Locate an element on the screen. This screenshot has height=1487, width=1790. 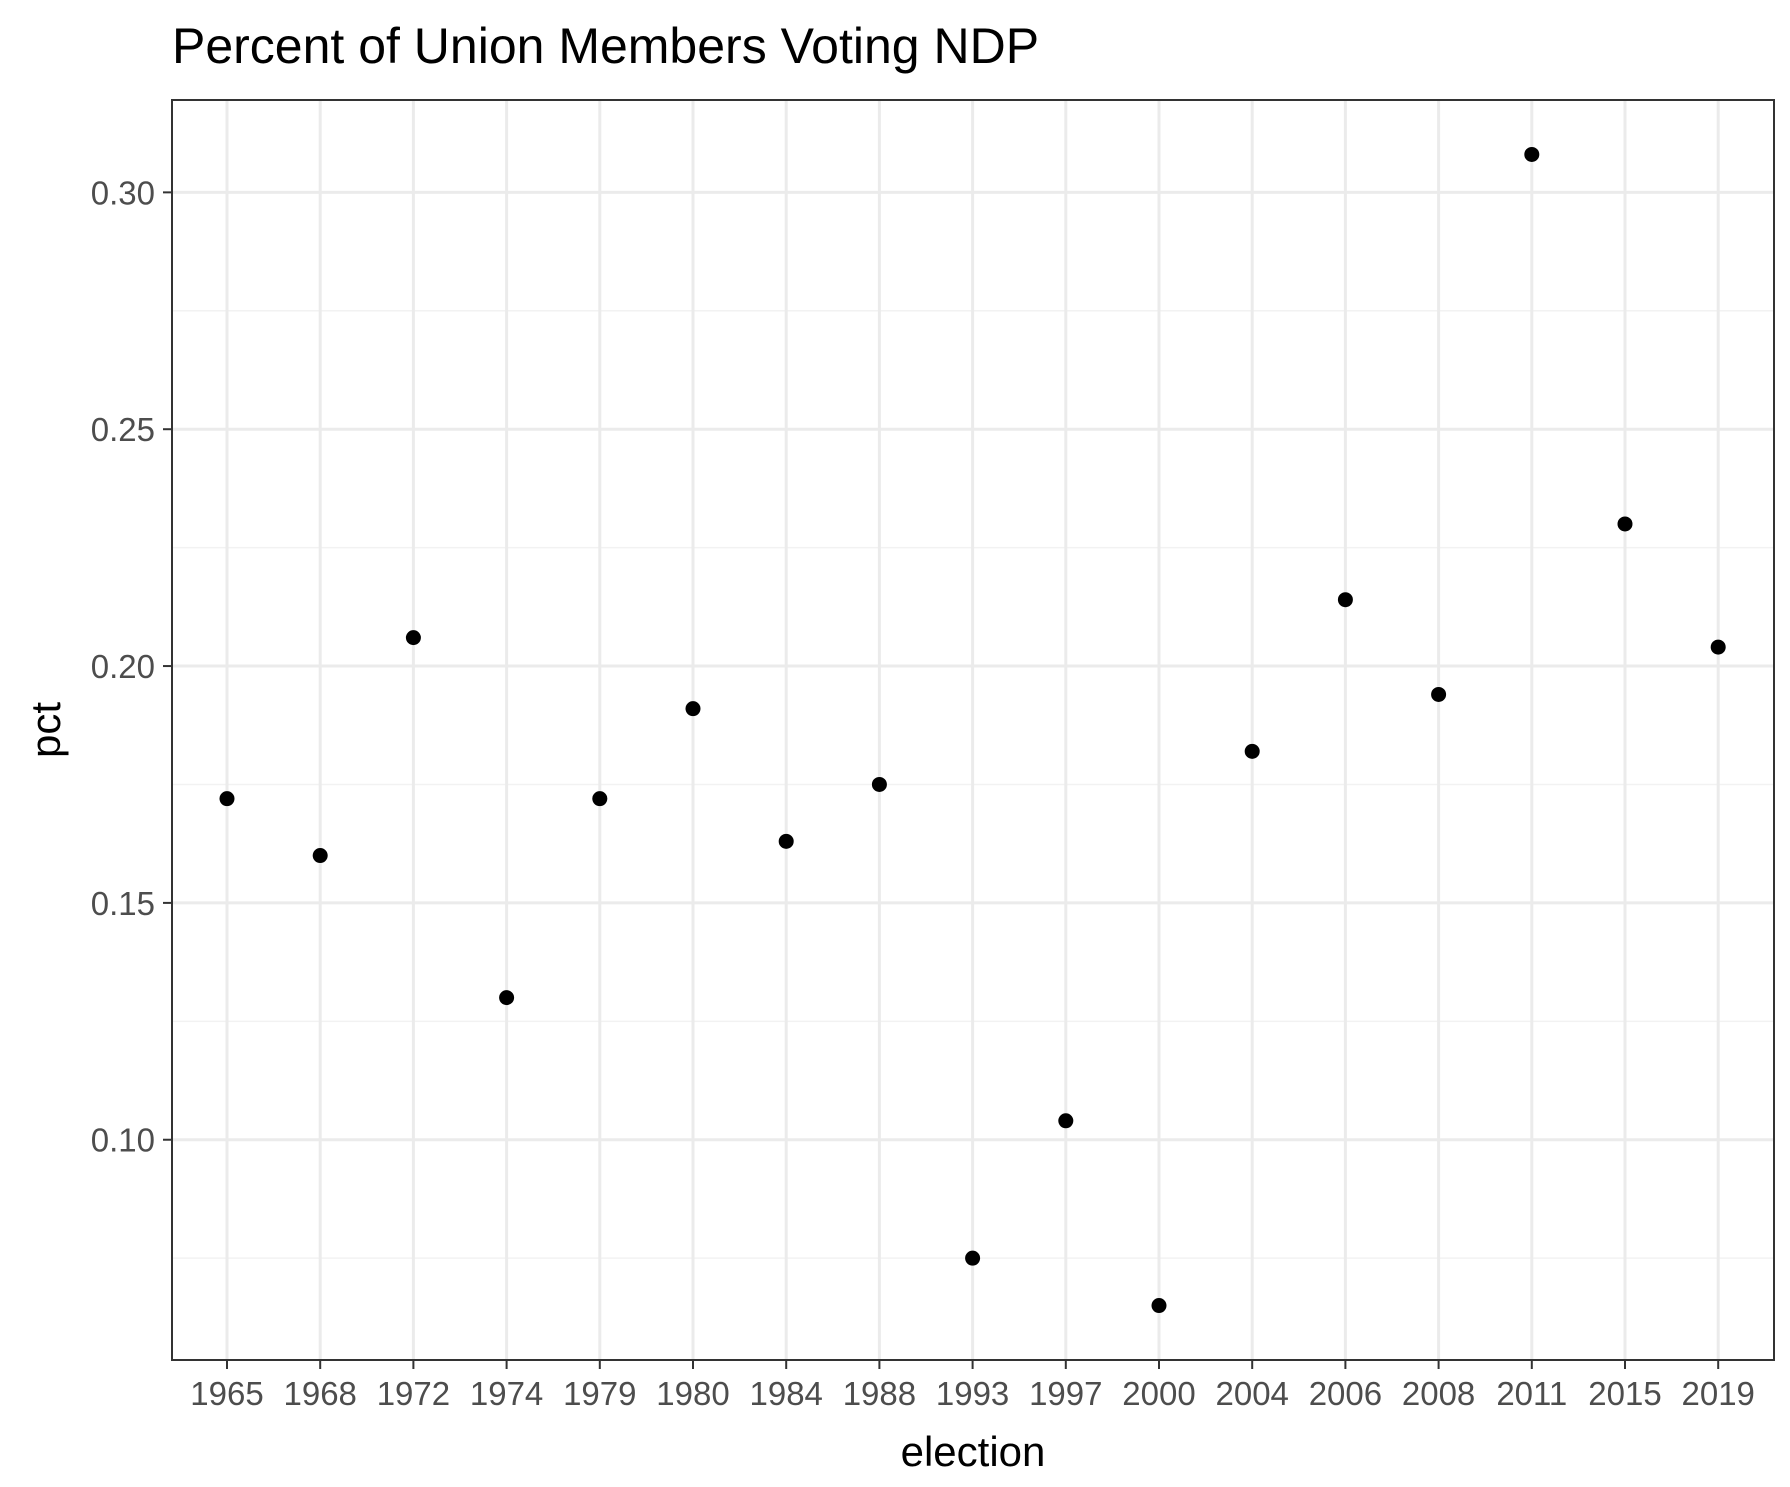
x-tick-label: 2006 is located at coordinates (1345, 1393).